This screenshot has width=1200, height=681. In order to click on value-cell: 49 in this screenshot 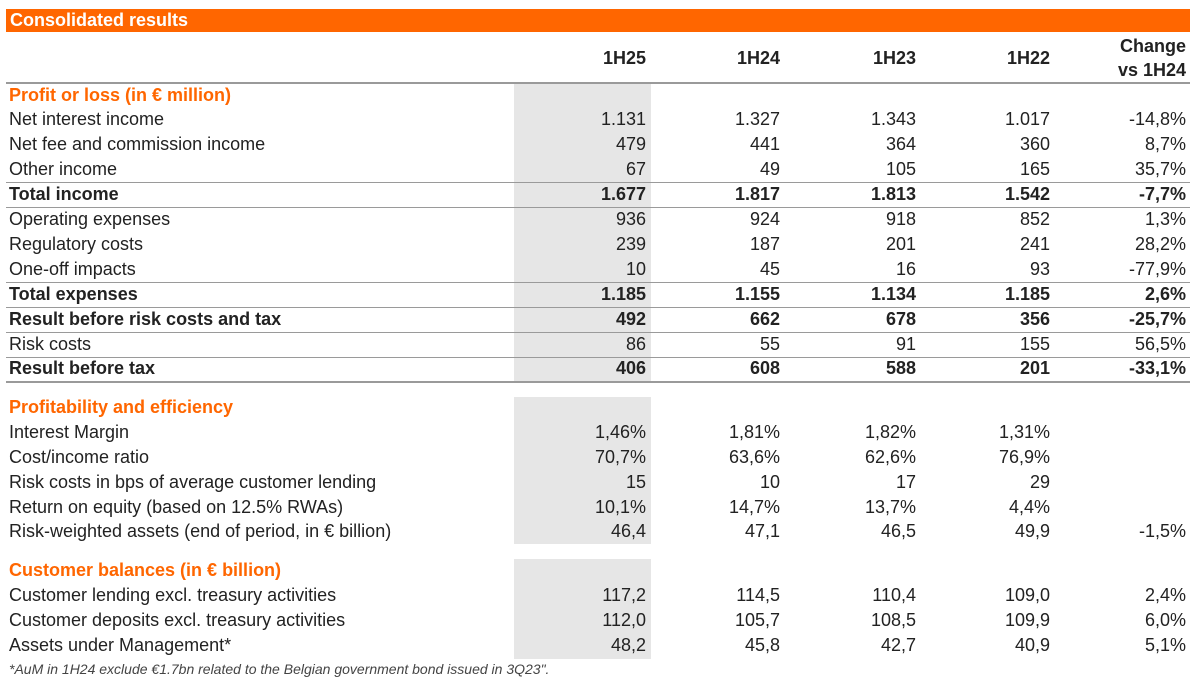, I will do `click(769, 169)`.